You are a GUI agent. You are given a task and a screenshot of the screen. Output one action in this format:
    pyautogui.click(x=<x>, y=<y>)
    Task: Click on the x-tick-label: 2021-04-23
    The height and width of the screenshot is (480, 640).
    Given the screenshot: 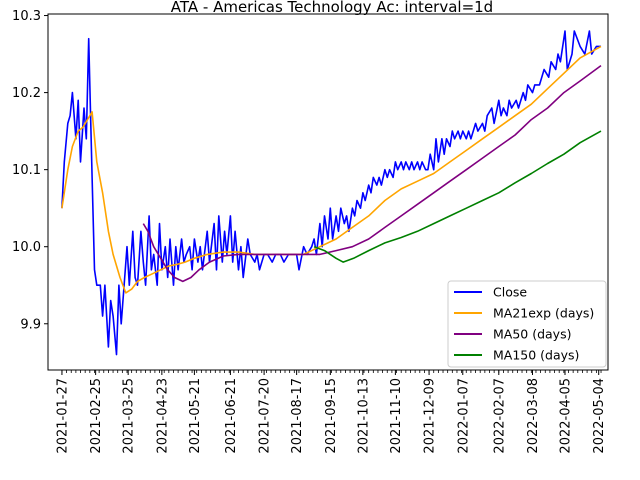 What is the action you would take?
    pyautogui.click(x=162, y=416)
    